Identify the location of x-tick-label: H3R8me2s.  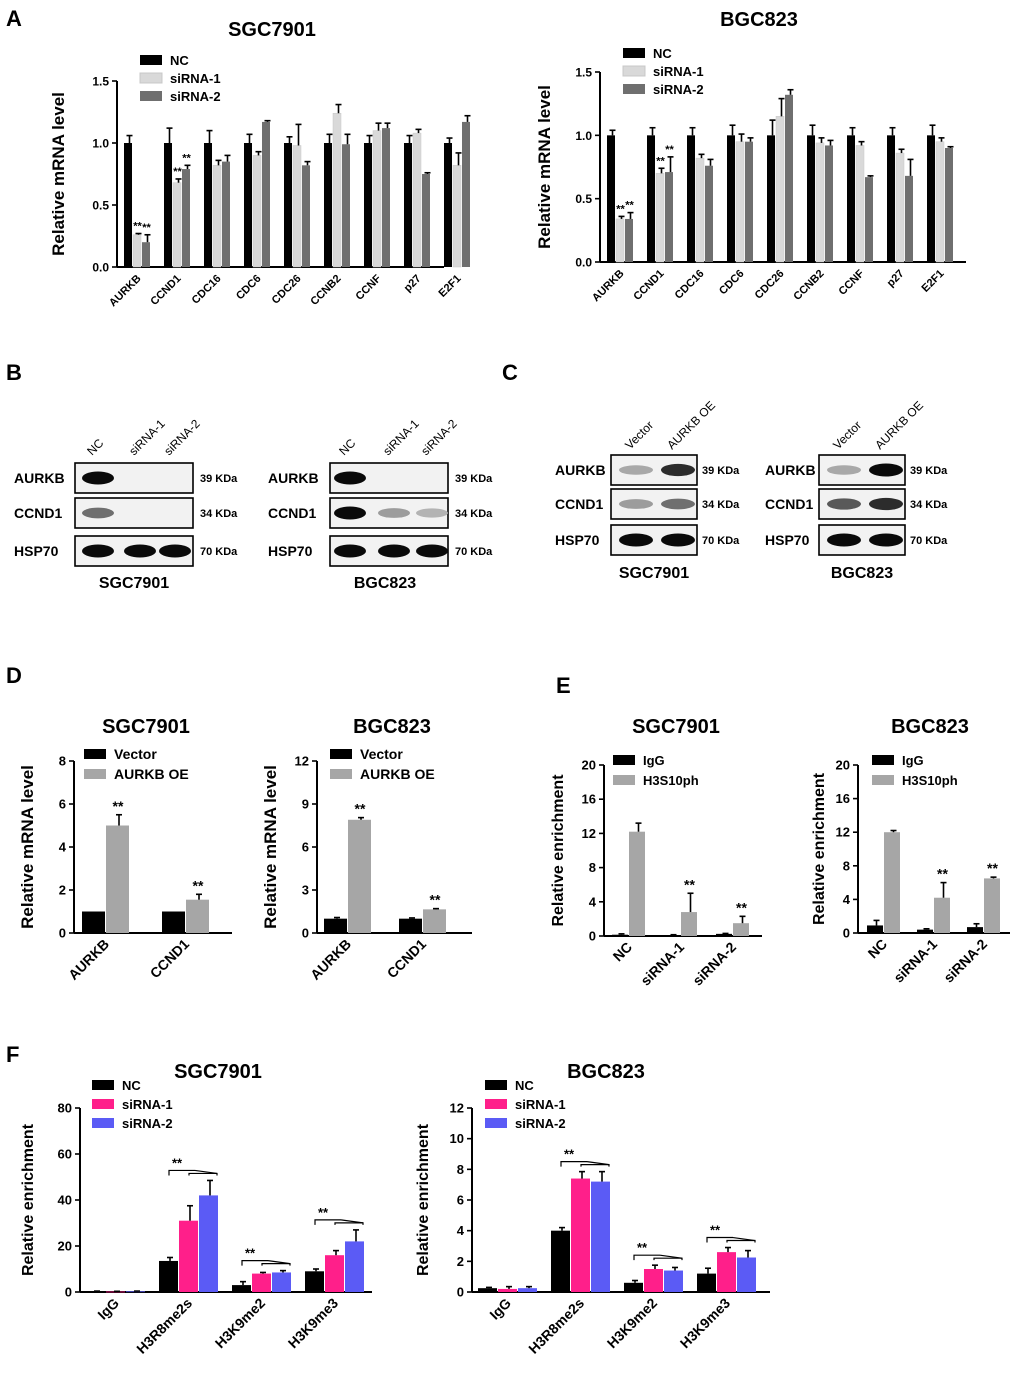
(164, 1326).